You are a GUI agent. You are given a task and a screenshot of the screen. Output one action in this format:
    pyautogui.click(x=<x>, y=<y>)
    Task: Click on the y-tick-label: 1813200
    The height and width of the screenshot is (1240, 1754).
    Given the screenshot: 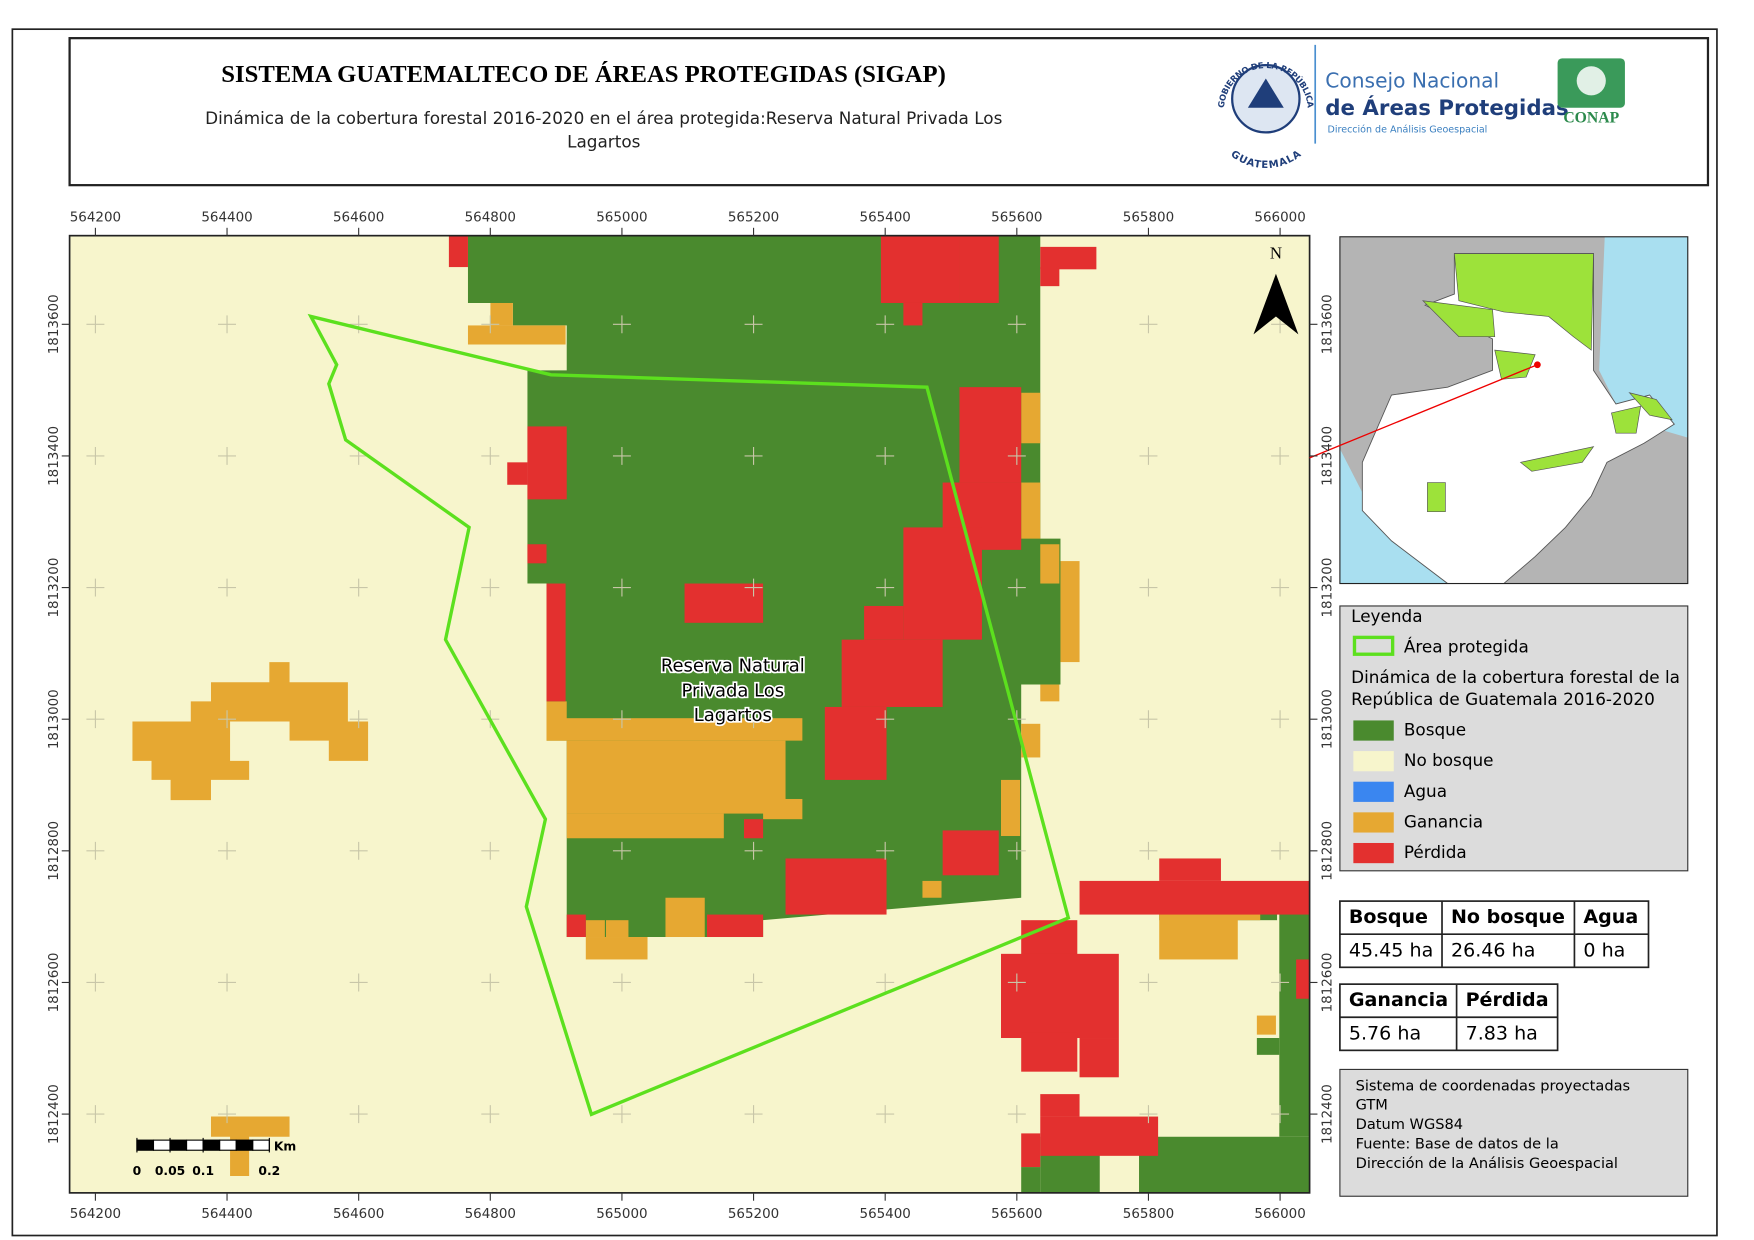 What is the action you would take?
    pyautogui.click(x=1328, y=588)
    